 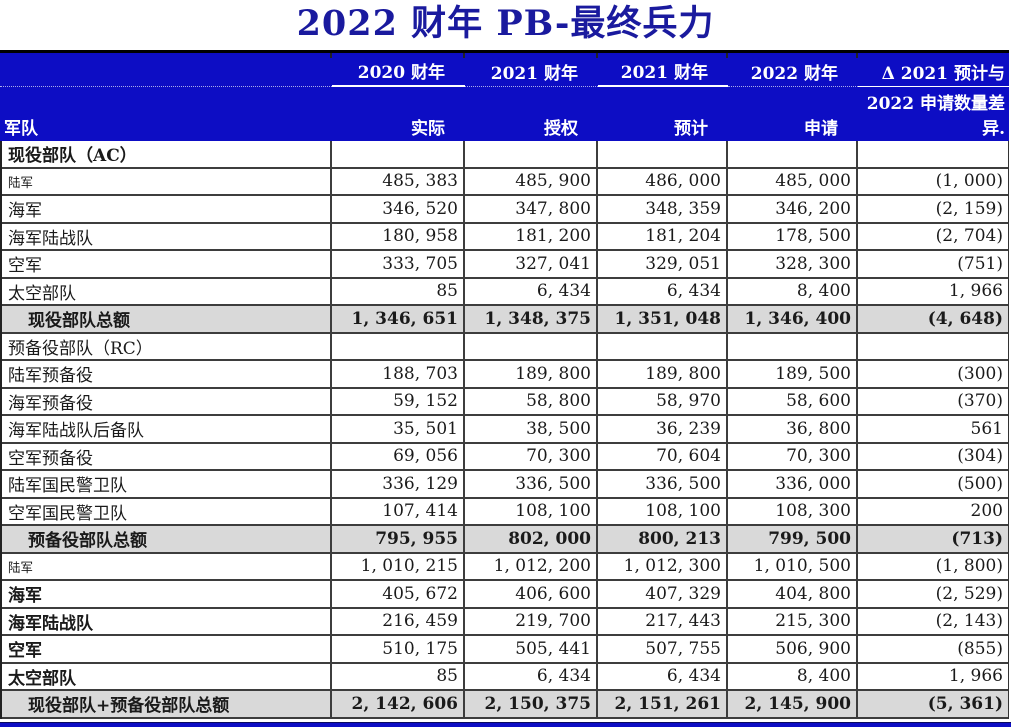 I want to click on value-cell: 800, 213, so click(x=663, y=539).